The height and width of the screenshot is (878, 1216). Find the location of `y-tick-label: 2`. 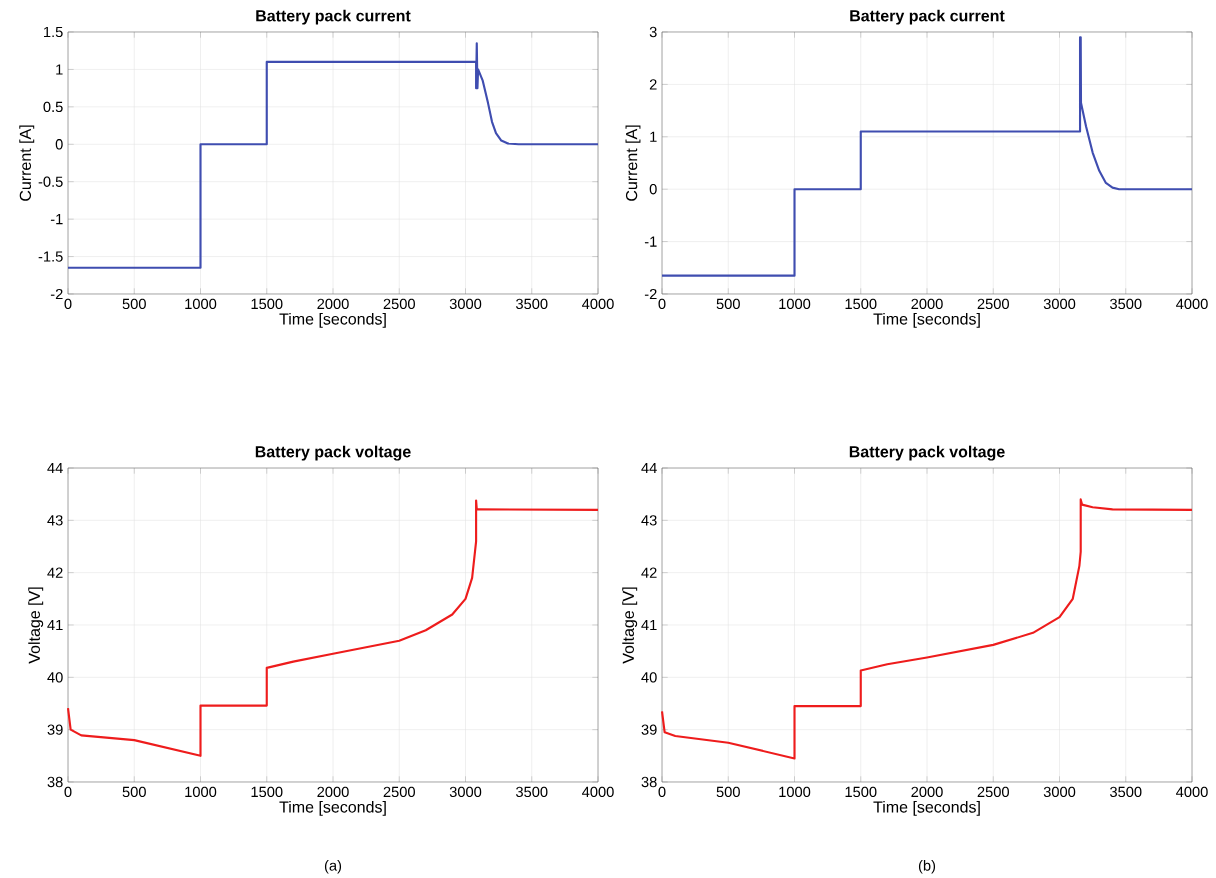

y-tick-label: 2 is located at coordinates (653, 84).